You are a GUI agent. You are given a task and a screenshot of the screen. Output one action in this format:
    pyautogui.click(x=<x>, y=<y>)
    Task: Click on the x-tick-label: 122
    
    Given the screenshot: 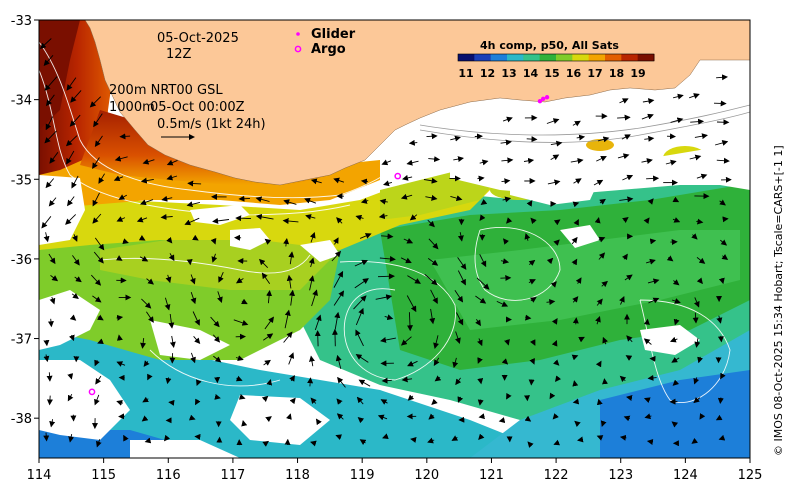 What is the action you would take?
    pyautogui.click(x=556, y=475)
    